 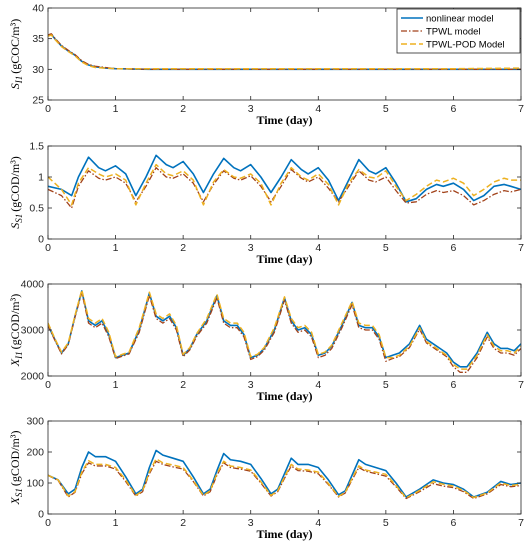 I want to click on legend-label: TPWL-POD Model, so click(x=465, y=45).